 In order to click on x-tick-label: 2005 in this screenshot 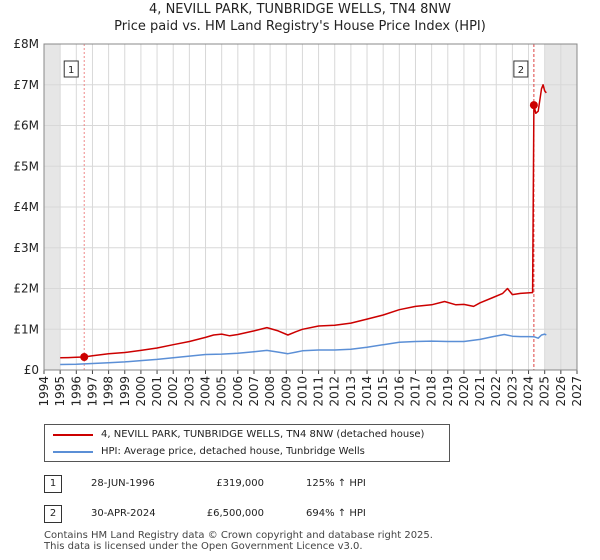, I will do `click(222, 391)`.